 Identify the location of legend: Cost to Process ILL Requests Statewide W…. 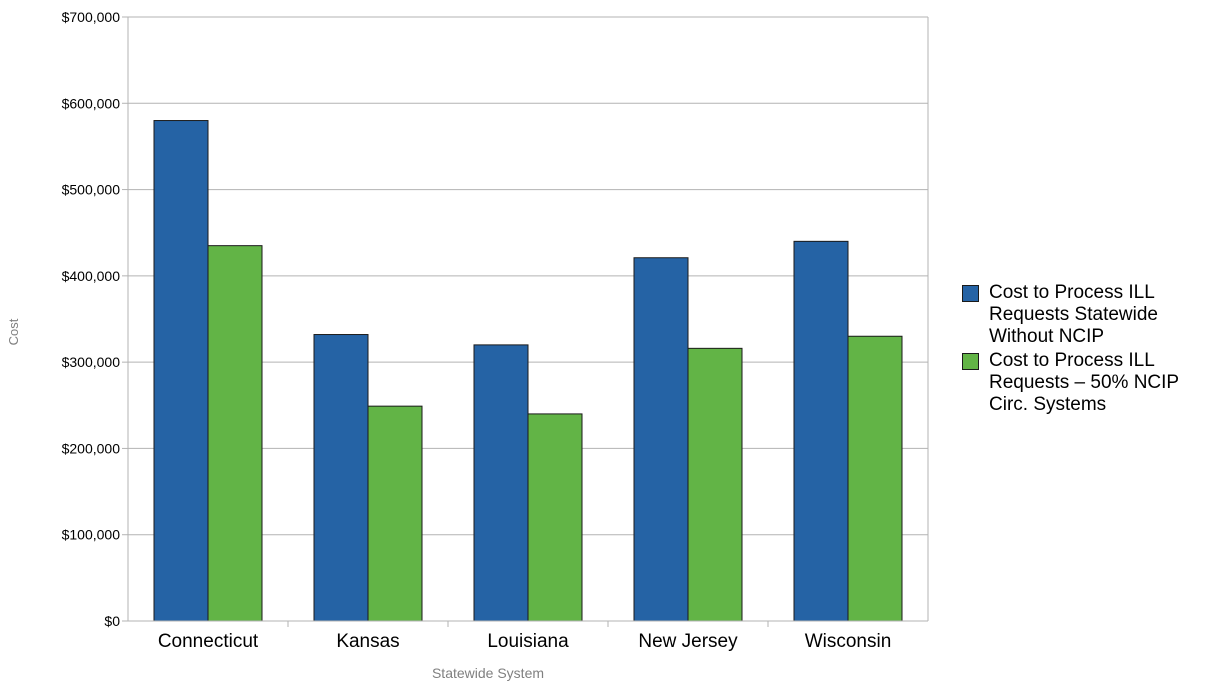
(1084, 350).